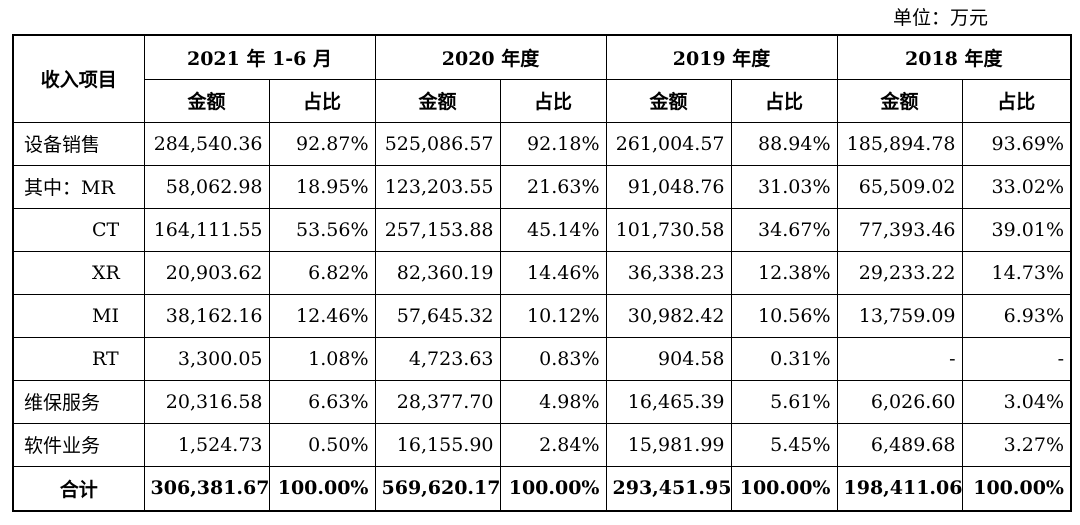  I want to click on cell-value: 5.61%, so click(784, 401).